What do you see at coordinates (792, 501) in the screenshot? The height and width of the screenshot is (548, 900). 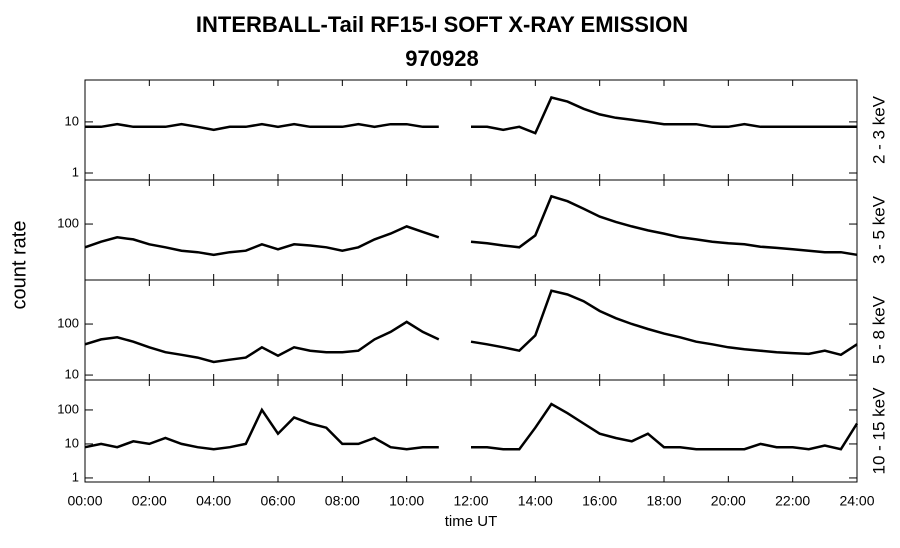 I see `x-tick-label: 22:00` at bounding box center [792, 501].